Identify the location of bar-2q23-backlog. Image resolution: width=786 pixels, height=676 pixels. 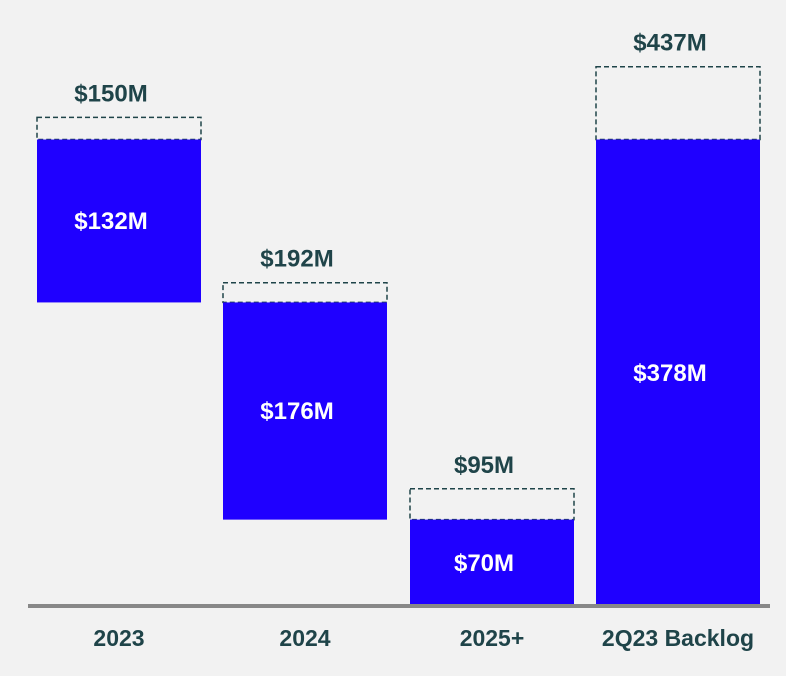
(678, 372).